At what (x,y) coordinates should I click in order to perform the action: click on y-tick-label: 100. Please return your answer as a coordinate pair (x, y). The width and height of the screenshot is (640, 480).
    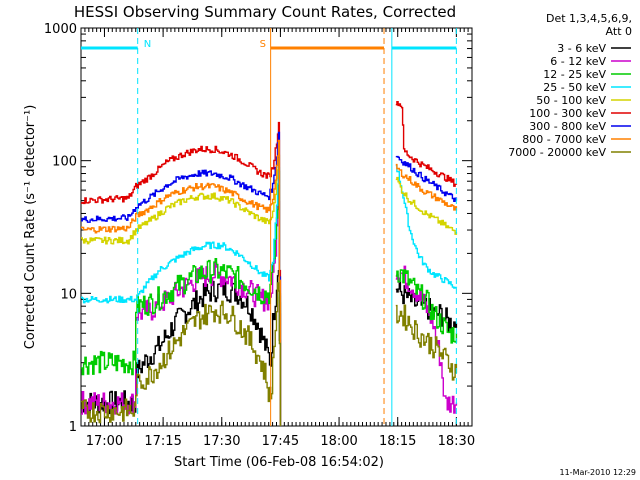
    Looking at the image, I should click on (64, 162).